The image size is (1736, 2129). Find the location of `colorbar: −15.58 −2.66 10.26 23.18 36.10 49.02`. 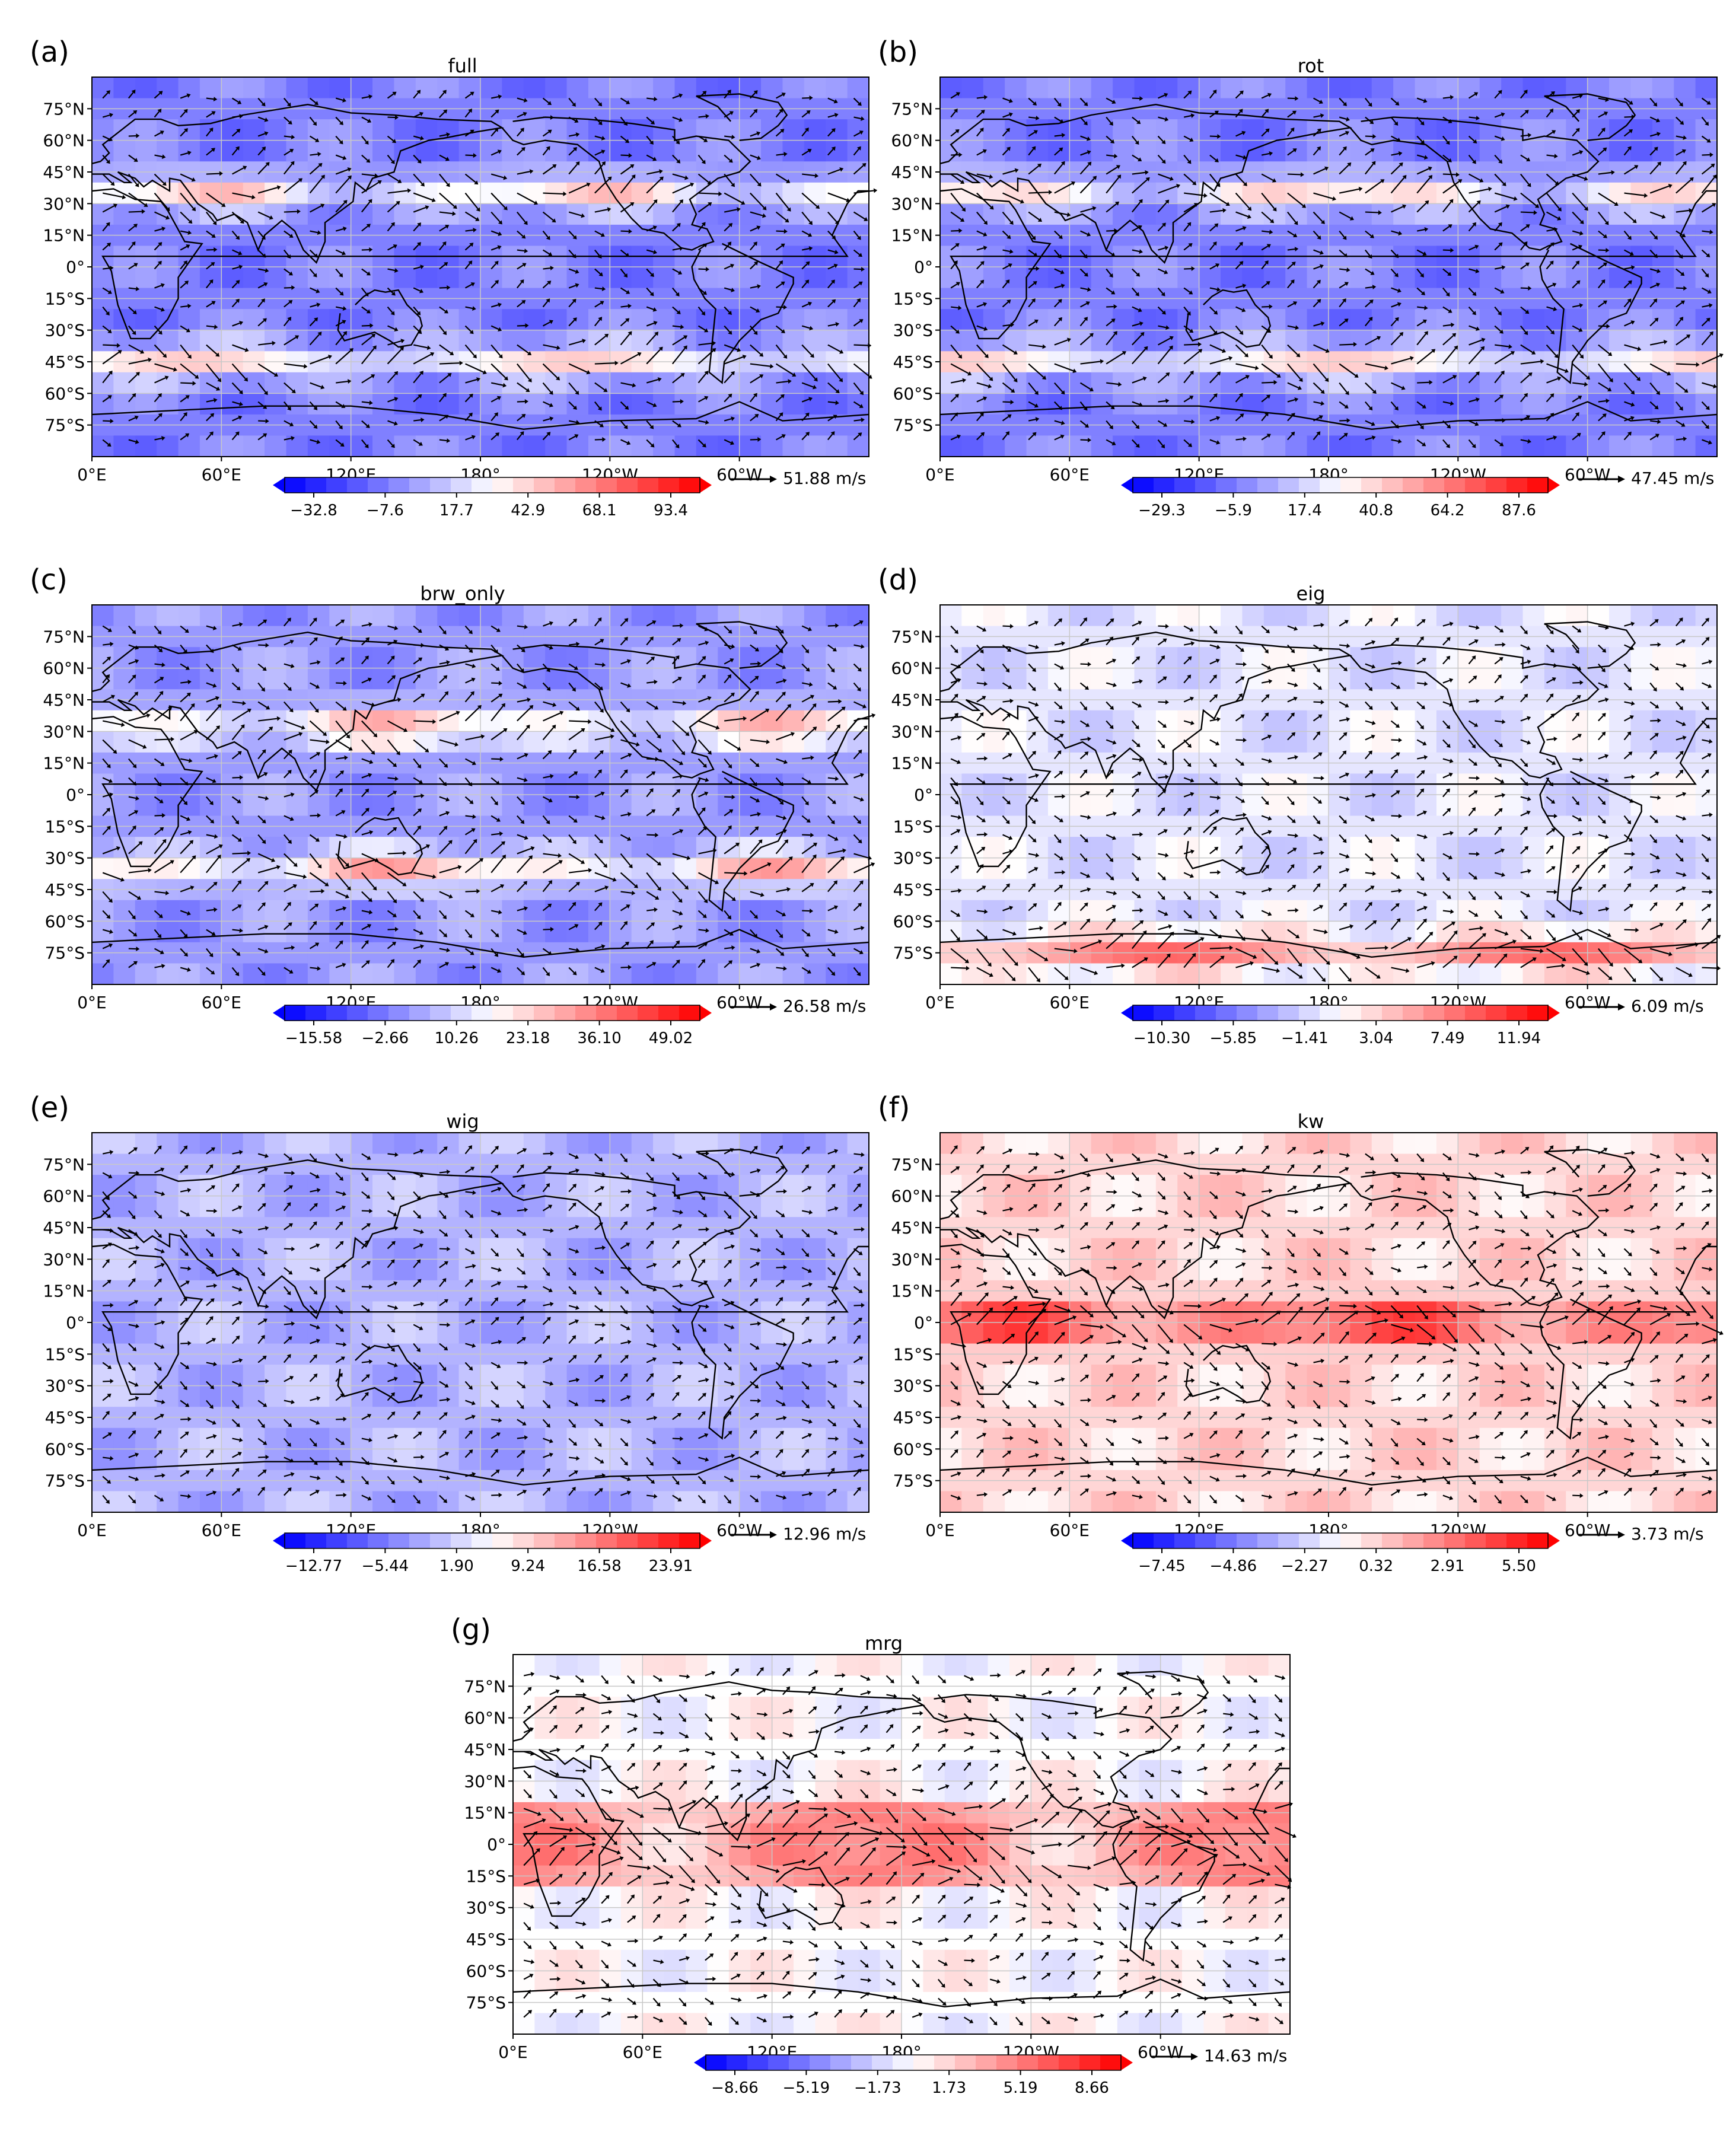

colorbar: −15.58 −2.66 10.26 23.18 36.10 49.02 is located at coordinates (492, 1026).